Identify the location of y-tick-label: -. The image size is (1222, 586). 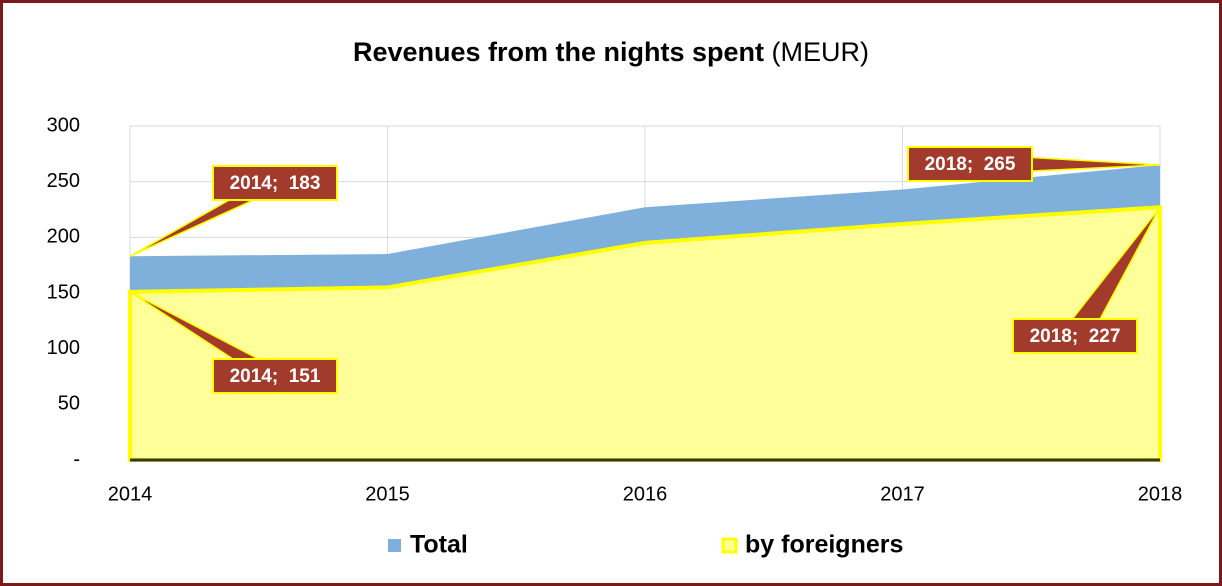
(76, 459).